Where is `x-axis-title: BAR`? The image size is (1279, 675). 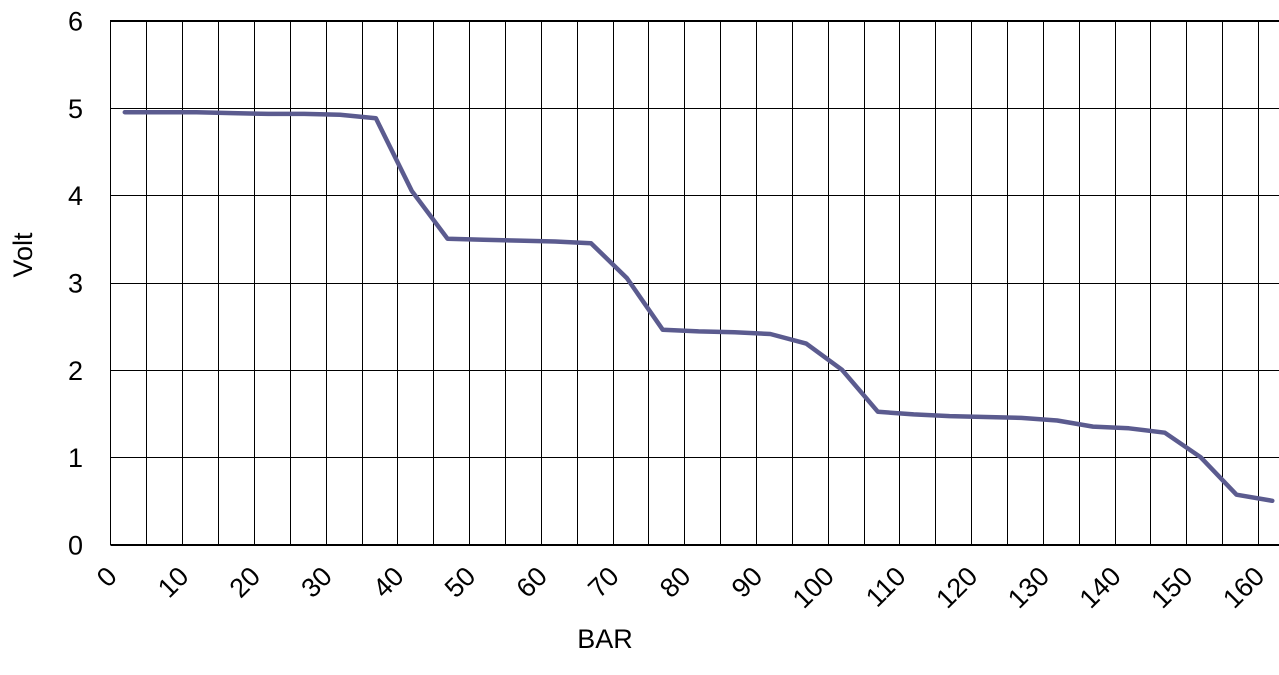
x-axis-title: BAR is located at coordinates (605, 639).